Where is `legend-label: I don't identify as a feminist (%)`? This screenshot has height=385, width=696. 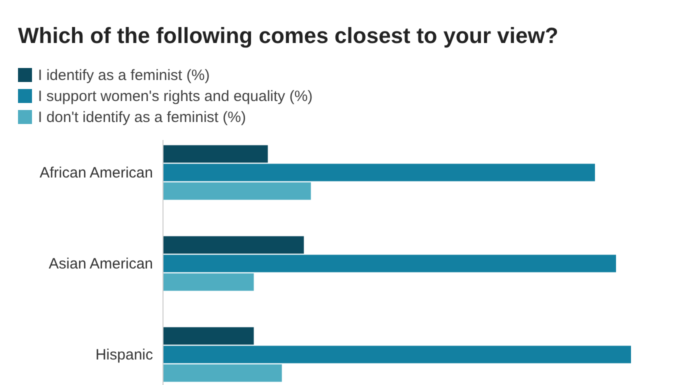
legend-label: I don't identify as a feminist (%) is located at coordinates (142, 117).